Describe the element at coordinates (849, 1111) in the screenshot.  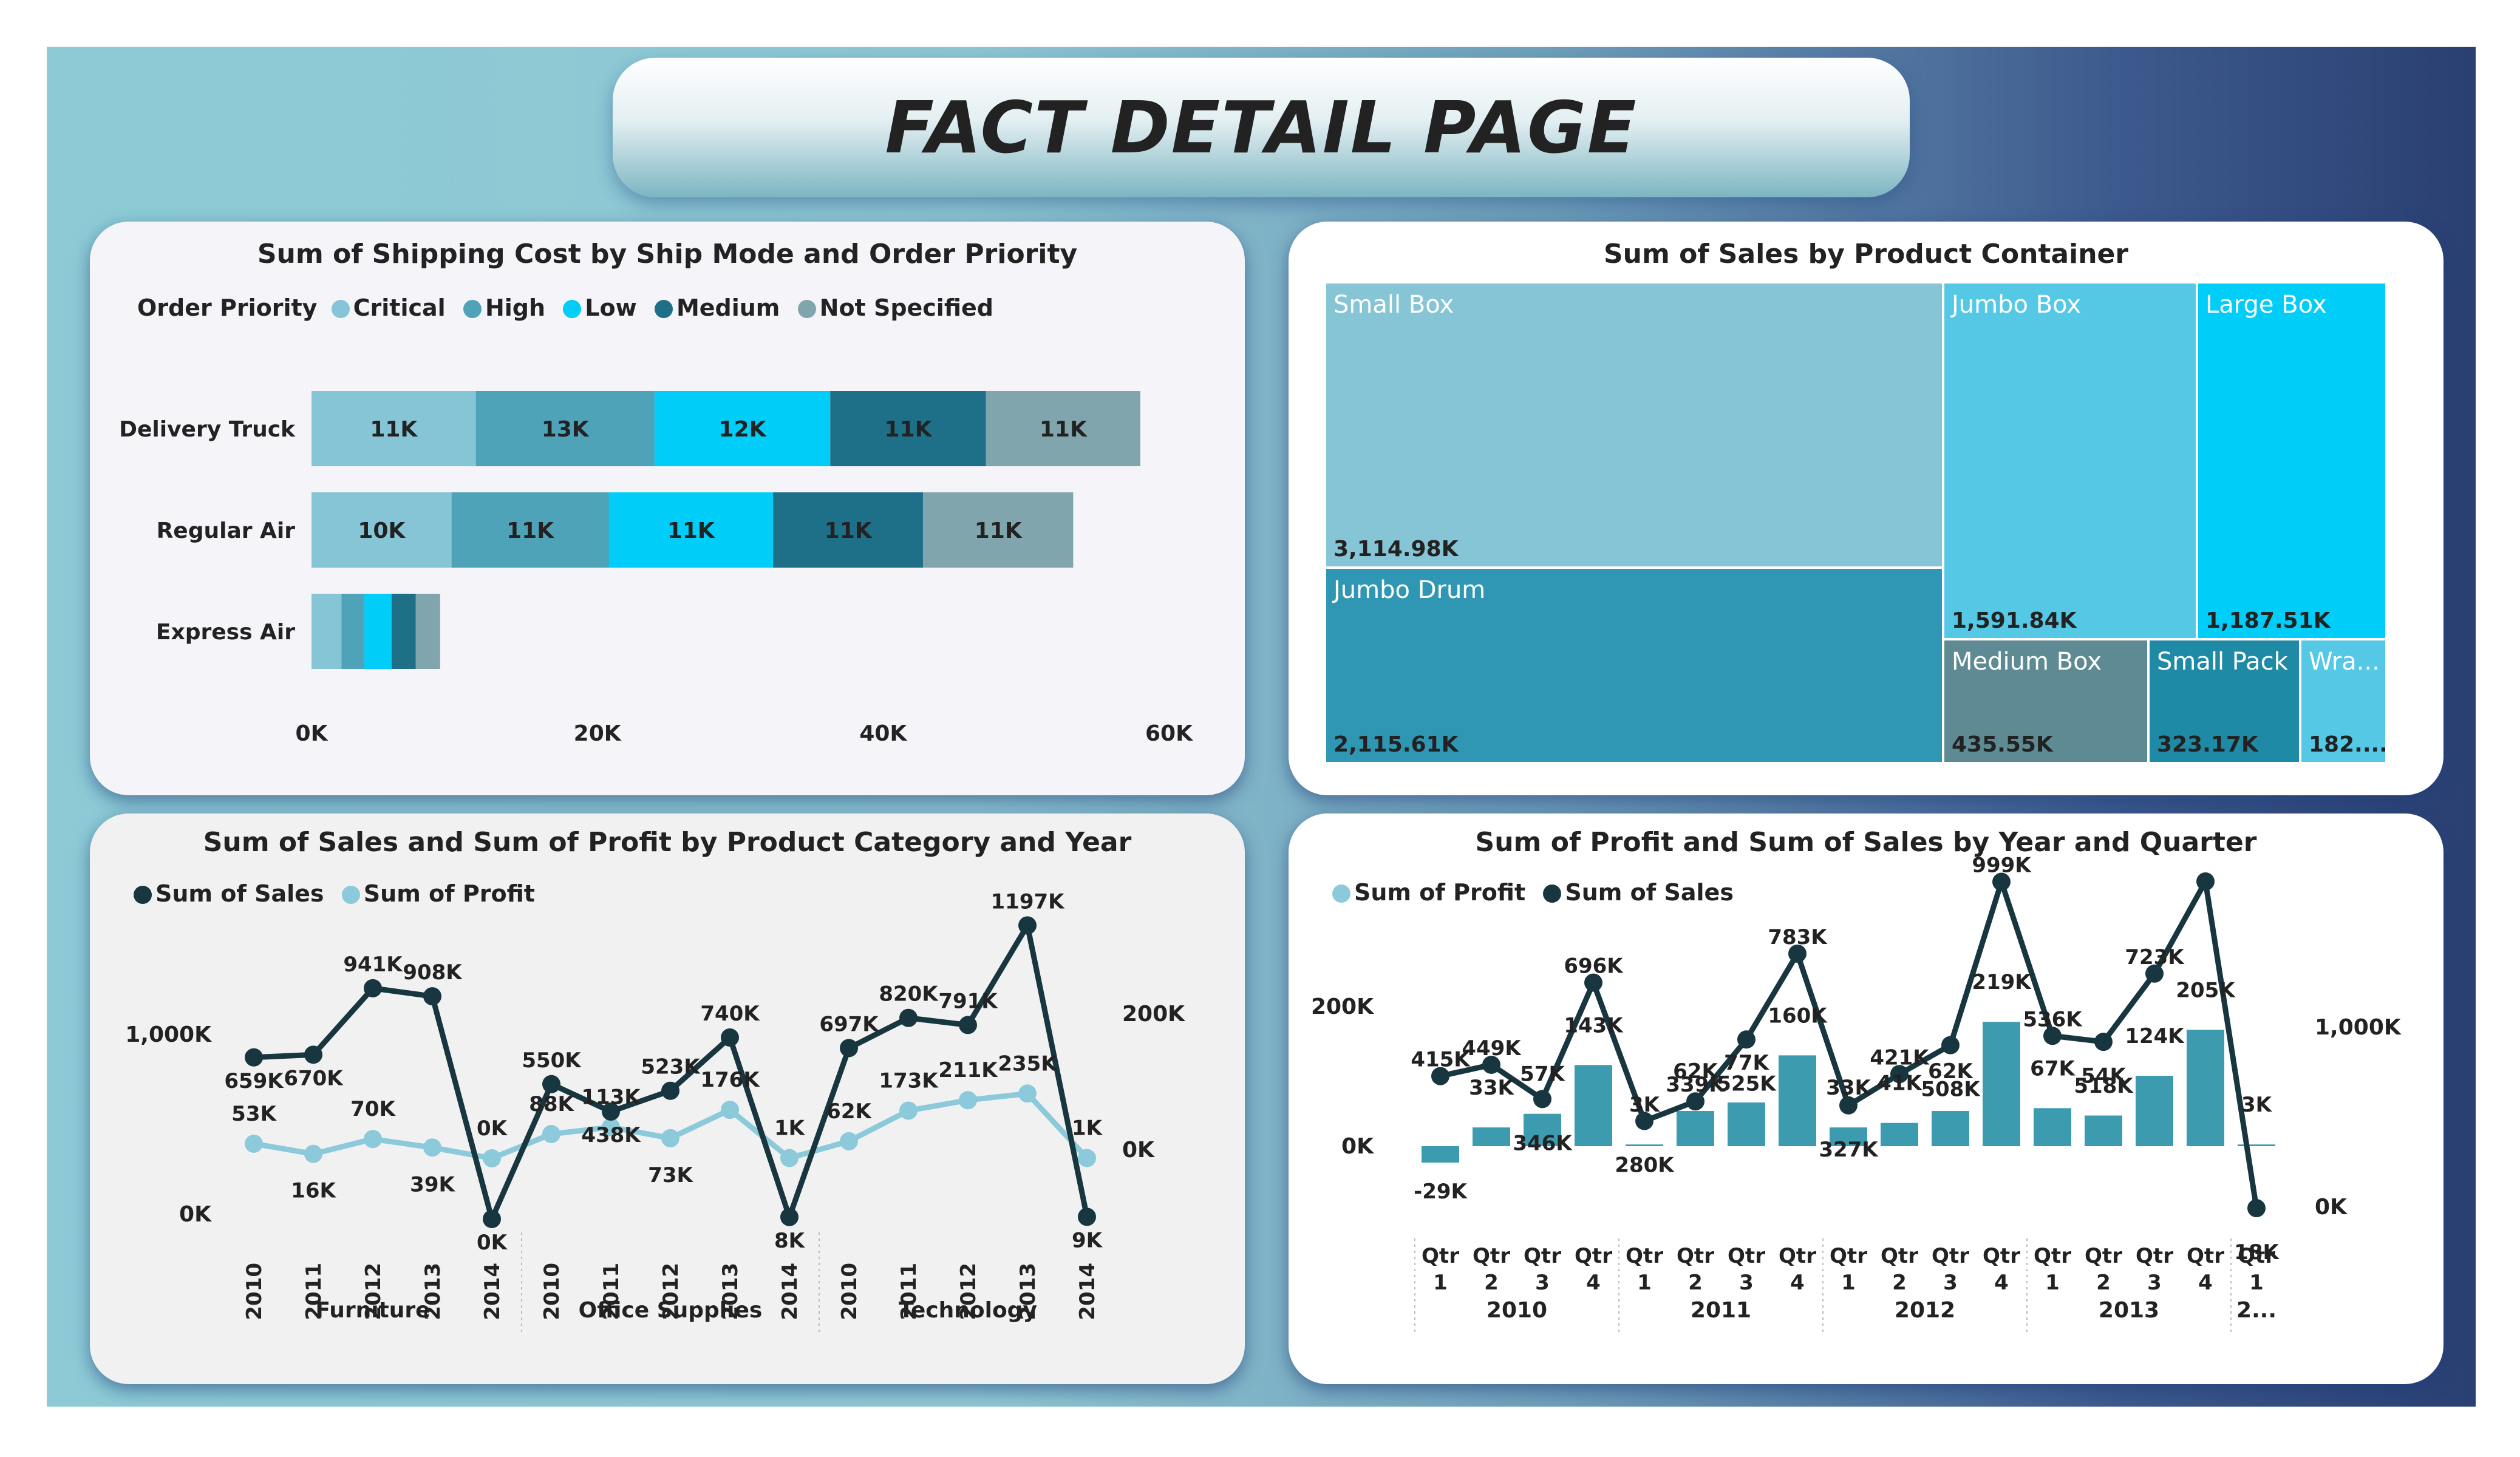
I see `profit-data-label: 62K` at that location.